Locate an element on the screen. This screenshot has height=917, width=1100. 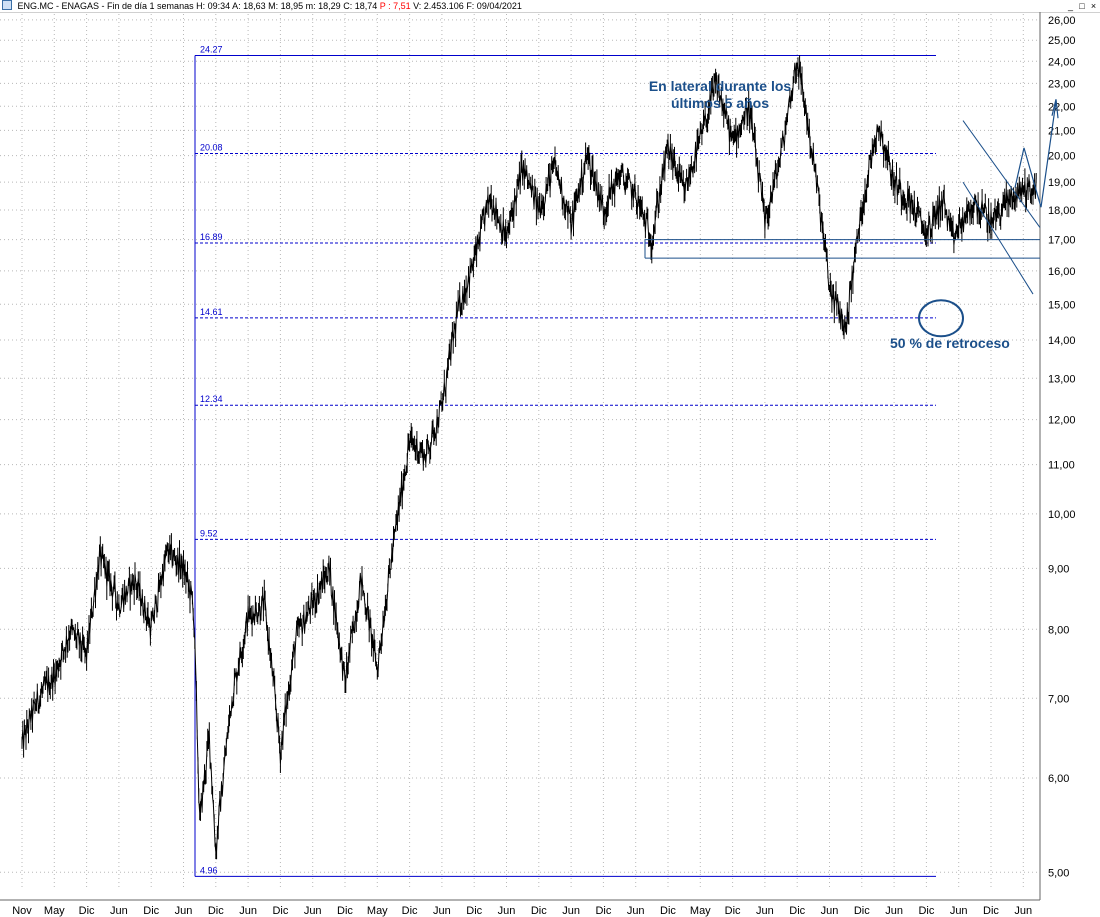
y-tick-label: 18,00 is located at coordinates (1062, 211).